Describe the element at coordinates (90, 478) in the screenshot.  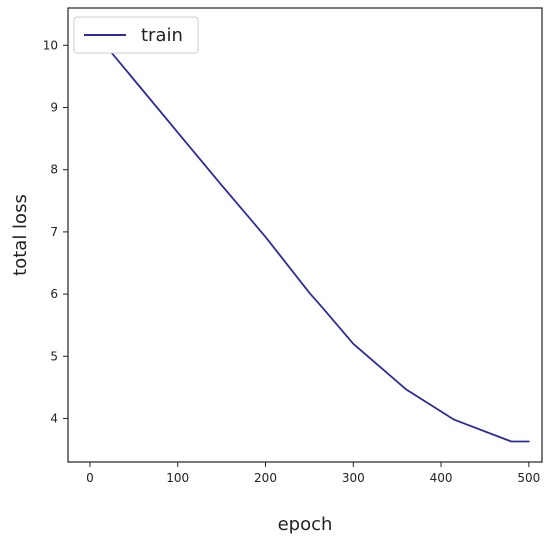
I see `x-tick-label: 0` at that location.